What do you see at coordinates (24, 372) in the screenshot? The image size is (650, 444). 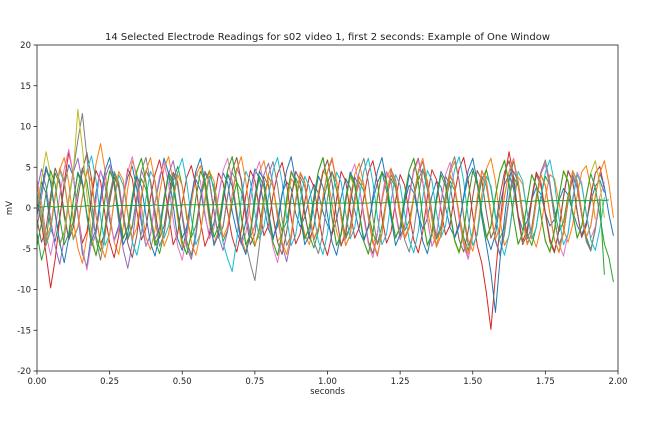 I see `y-tick-label: -20` at bounding box center [24, 372].